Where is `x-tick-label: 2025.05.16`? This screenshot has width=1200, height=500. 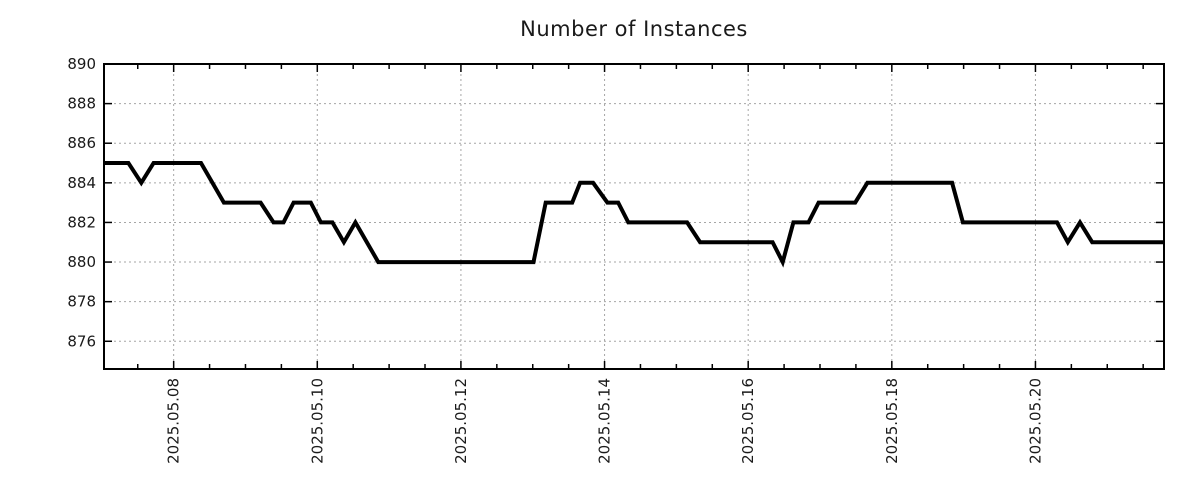
x-tick-label: 2025.05.16 is located at coordinates (748, 421).